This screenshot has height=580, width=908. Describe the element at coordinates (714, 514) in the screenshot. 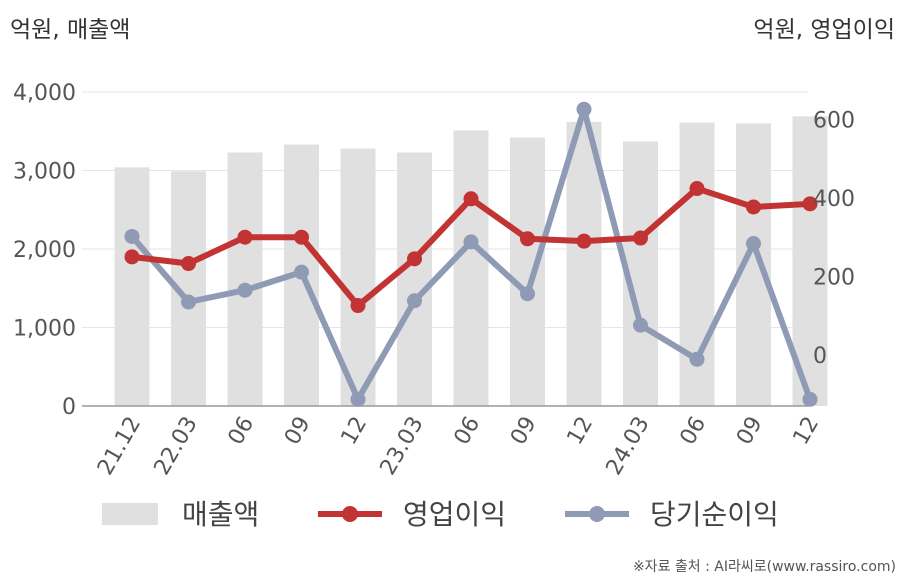

I see `legend-label-net-income: 당기순이익` at that location.